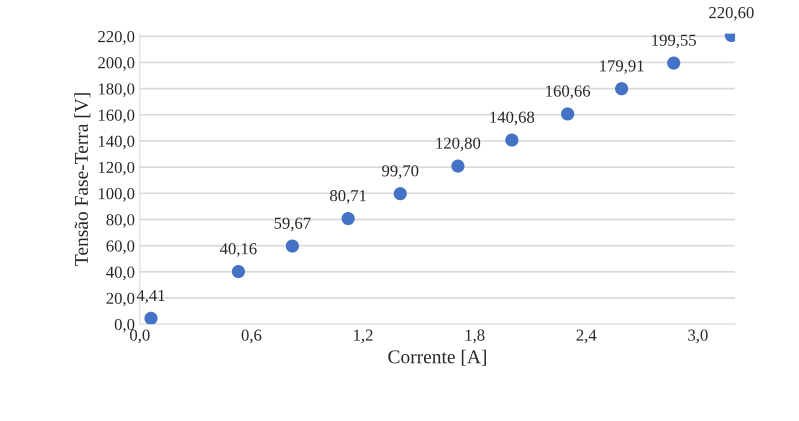 The height and width of the screenshot is (421, 799). What do you see at coordinates (116, 64) in the screenshot?
I see `y-tick-label: 200,0` at bounding box center [116, 64].